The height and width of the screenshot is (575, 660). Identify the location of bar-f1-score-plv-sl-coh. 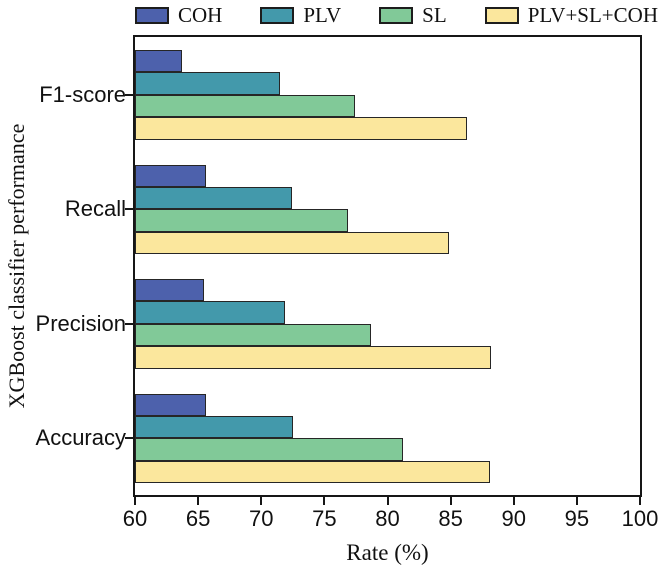
(301, 128).